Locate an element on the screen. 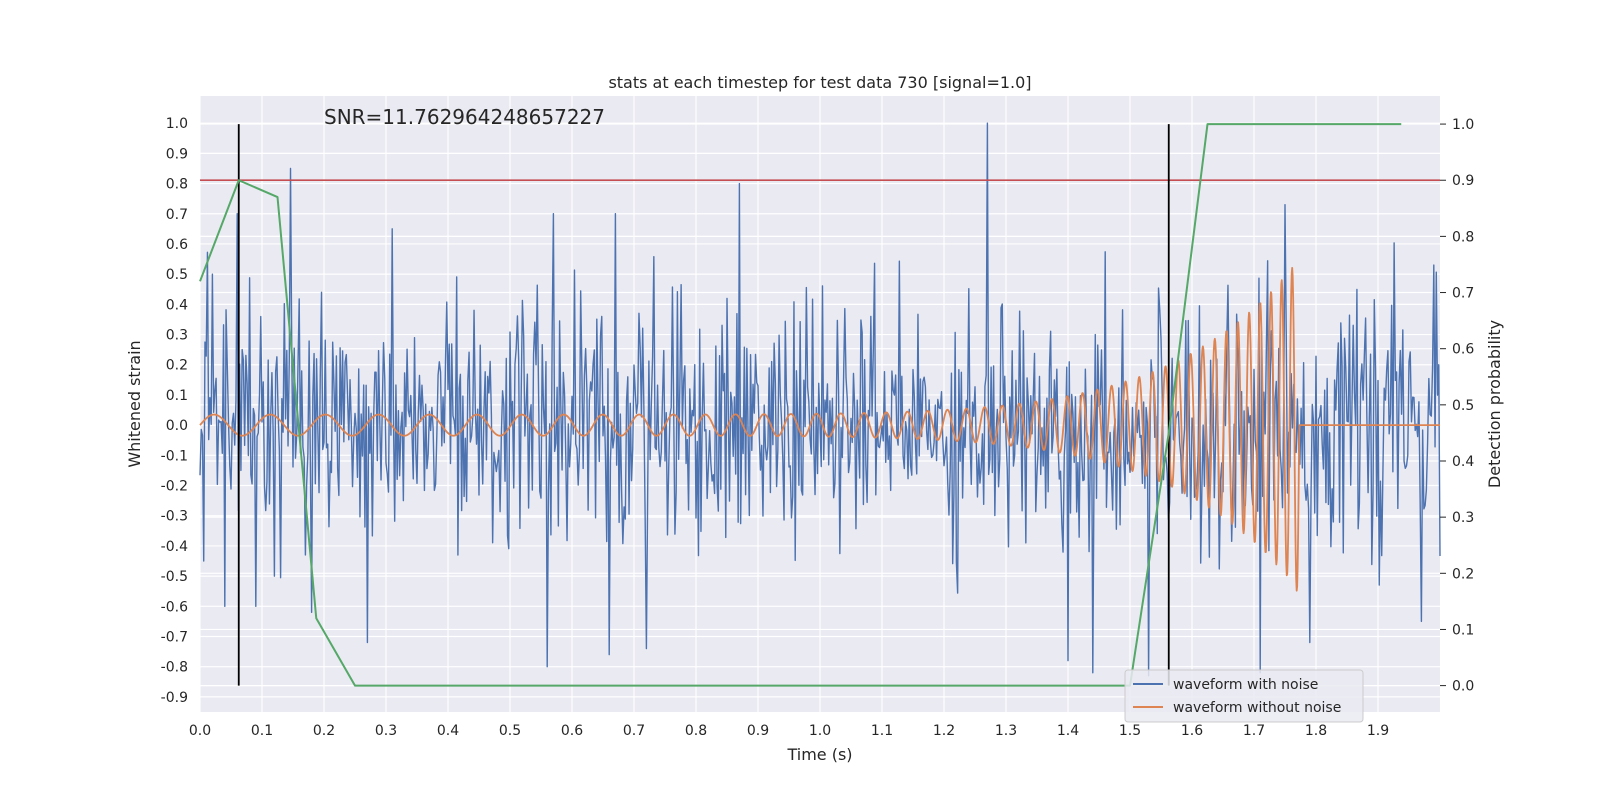  x-tick-label: 0.0 is located at coordinates (200, 731).